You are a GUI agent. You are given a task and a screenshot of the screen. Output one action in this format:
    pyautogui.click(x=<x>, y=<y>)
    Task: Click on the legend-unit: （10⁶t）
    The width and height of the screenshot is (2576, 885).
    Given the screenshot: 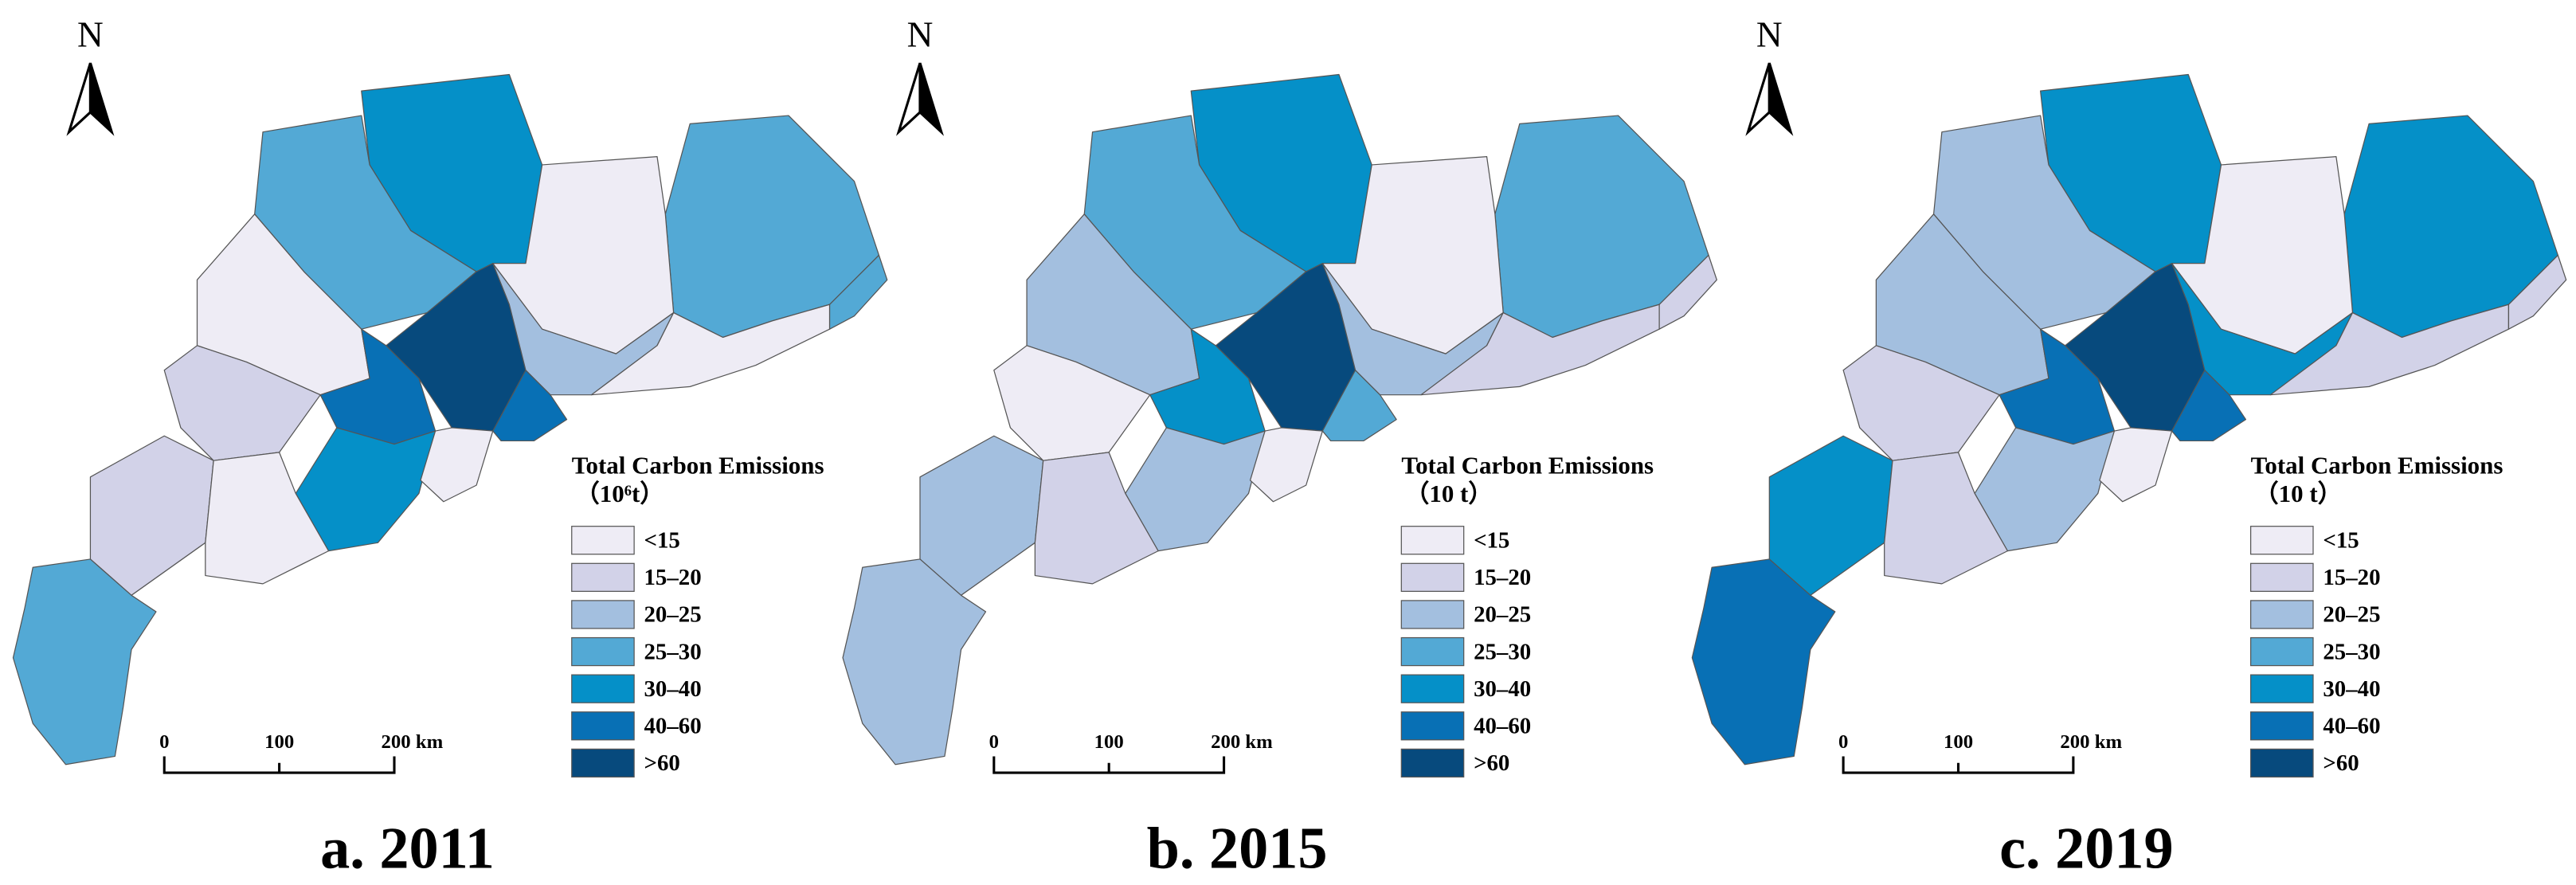 What is the action you would take?
    pyautogui.click(x=619, y=494)
    